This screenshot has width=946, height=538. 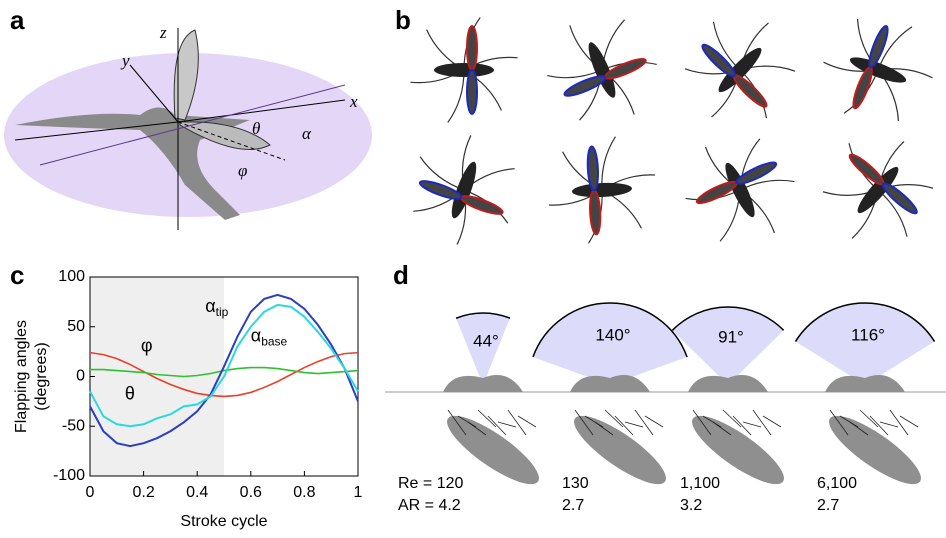 I want to click on chord-line, so click(x=231, y=141).